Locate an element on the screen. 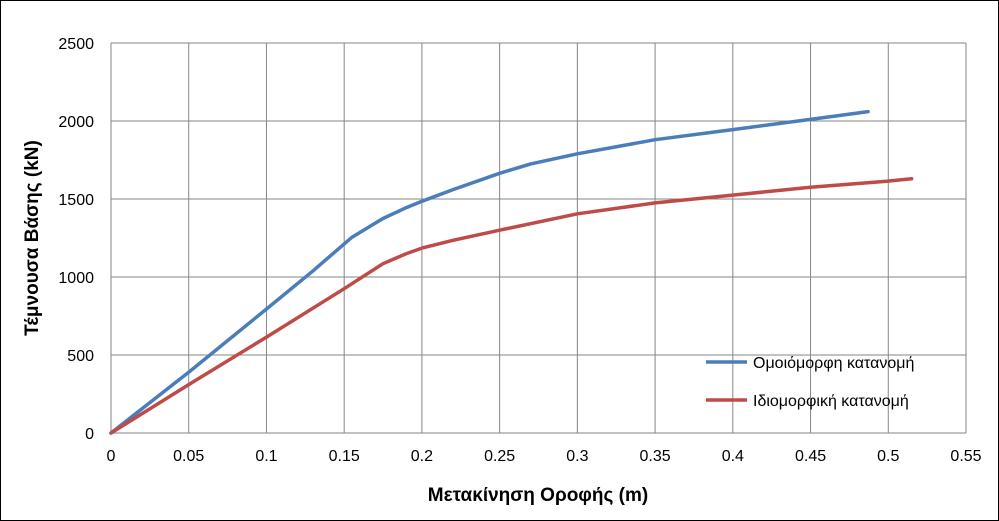 The height and width of the screenshot is (521, 999). x-axis-title: Μετακίνηση Οροφής (m) is located at coordinates (538, 495).